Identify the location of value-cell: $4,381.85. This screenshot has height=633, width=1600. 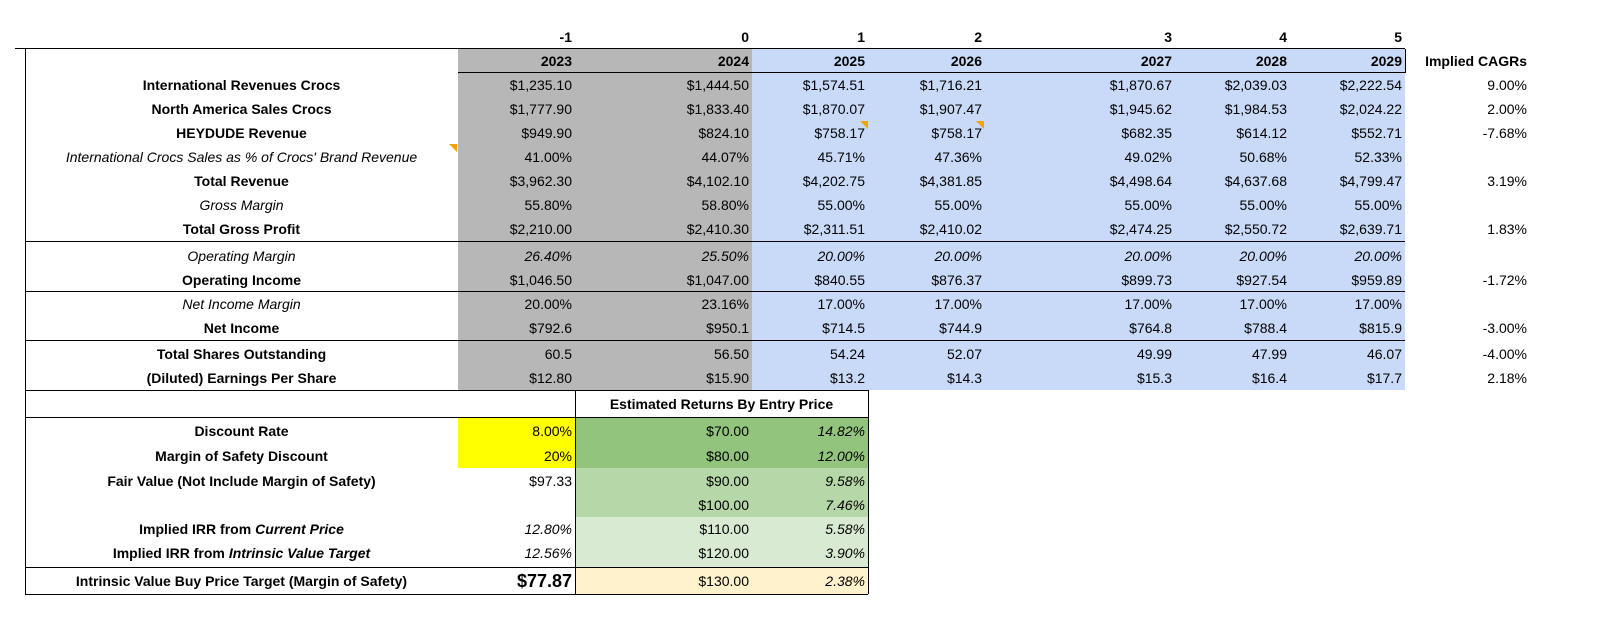
(950, 181).